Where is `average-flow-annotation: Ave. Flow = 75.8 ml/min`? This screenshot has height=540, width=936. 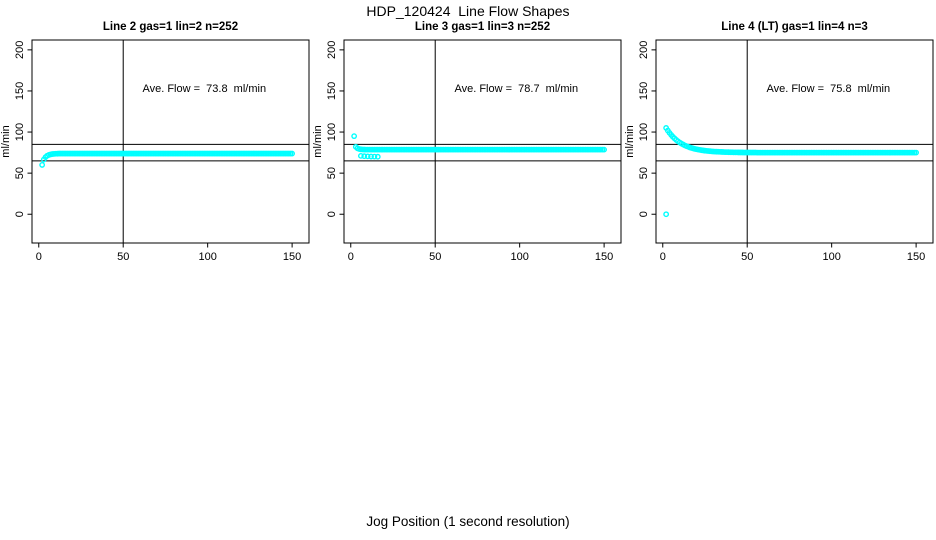
average-flow-annotation: Ave. Flow = 75.8 ml/min is located at coordinates (828, 89).